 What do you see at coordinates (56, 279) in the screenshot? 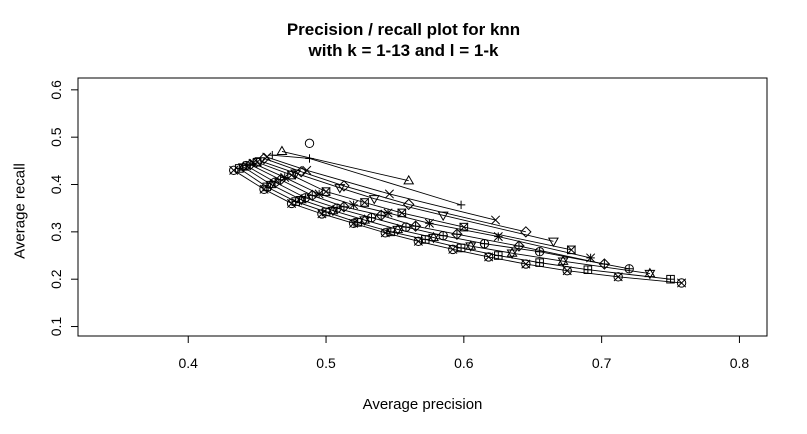
I see `y-tick-label: 0.2` at bounding box center [56, 279].